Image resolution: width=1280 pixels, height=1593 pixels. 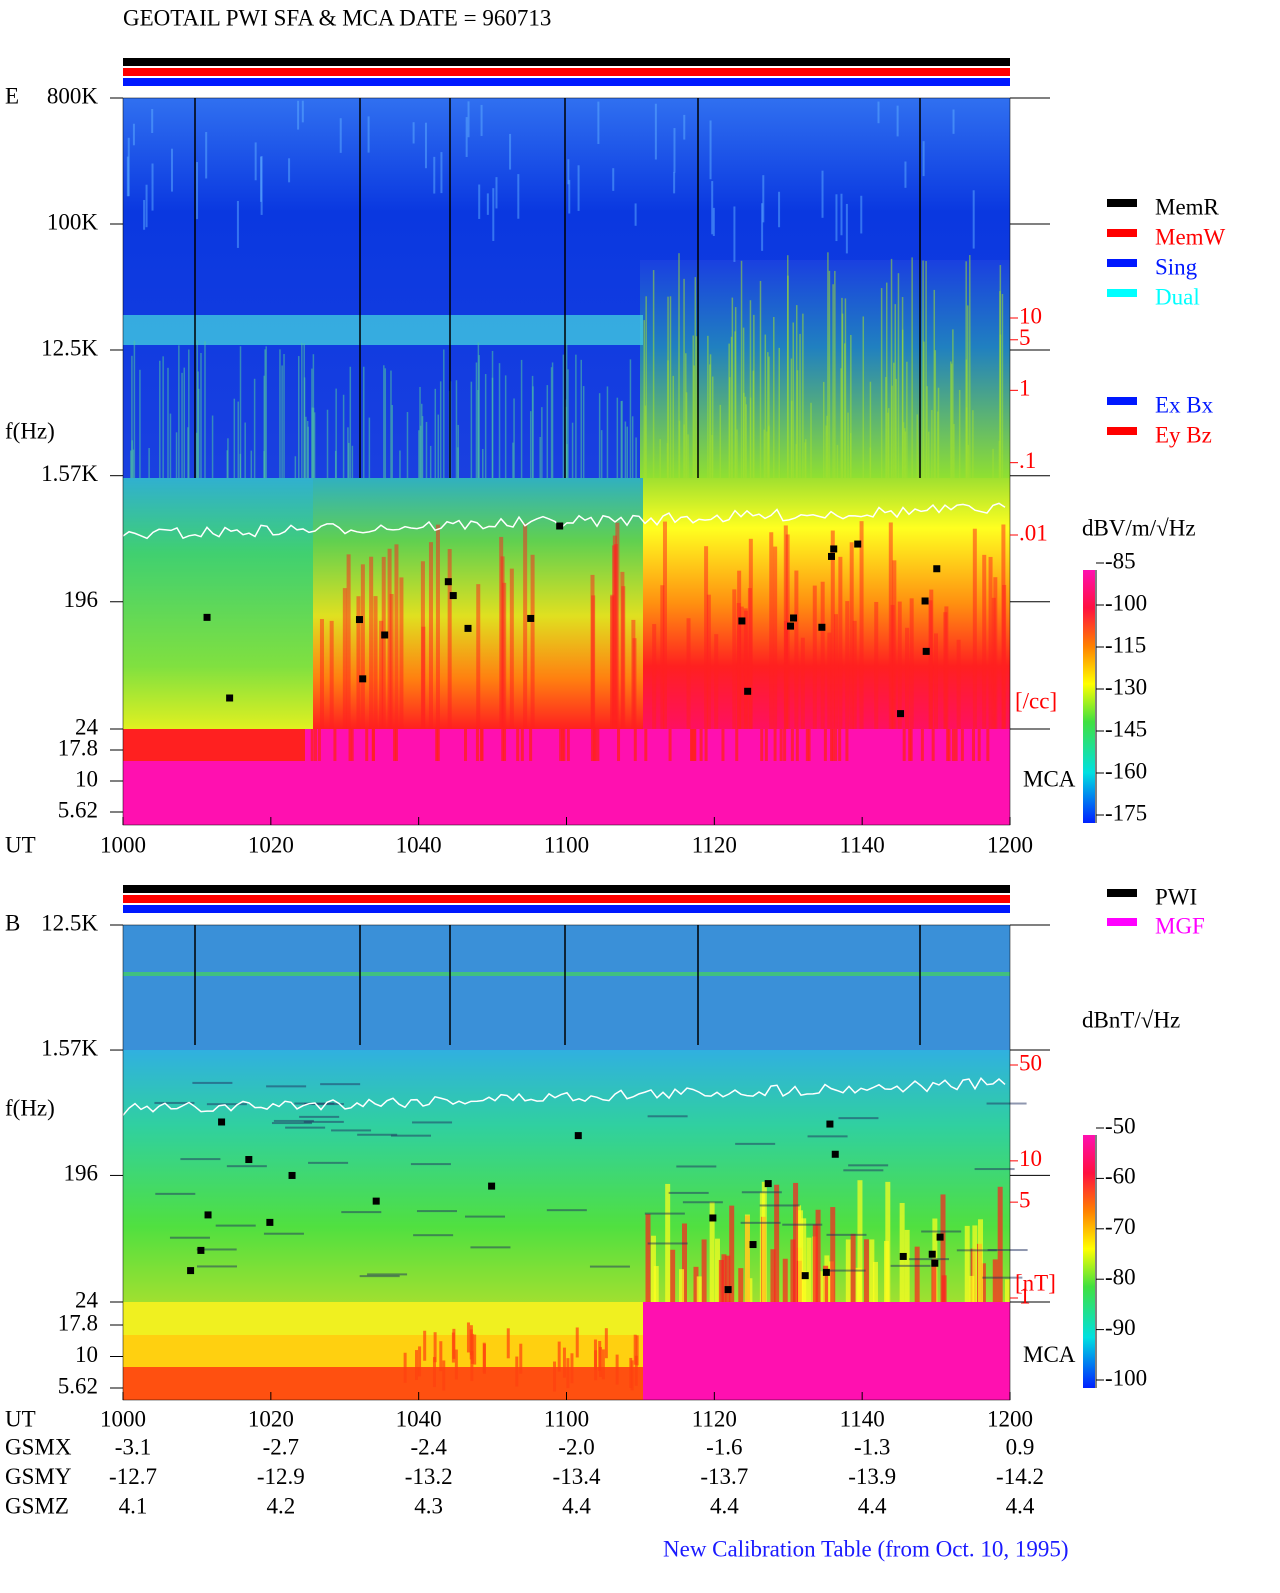 I want to click on density-tick-label: 50, so click(x=1030, y=1062).